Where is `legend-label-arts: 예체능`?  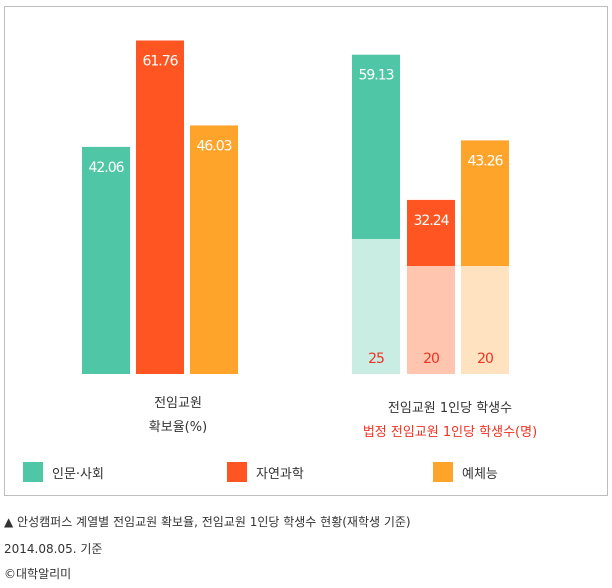 legend-label-arts: 예체능 is located at coordinates (480, 474).